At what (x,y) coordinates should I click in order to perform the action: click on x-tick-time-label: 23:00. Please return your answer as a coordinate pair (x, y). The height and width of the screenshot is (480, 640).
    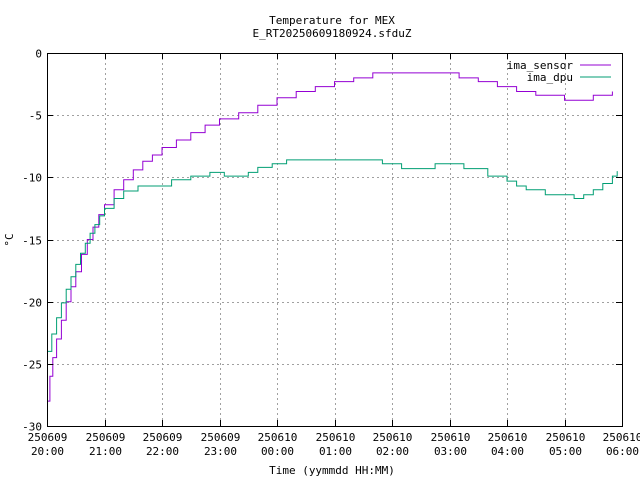
    Looking at the image, I should click on (220, 451).